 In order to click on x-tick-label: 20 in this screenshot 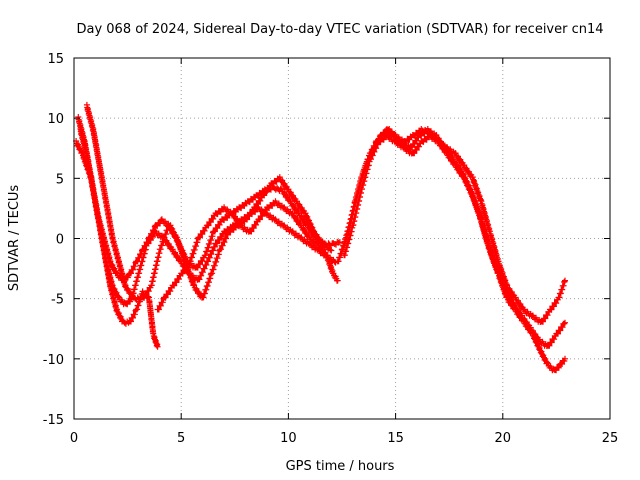, I will do `click(503, 438)`.